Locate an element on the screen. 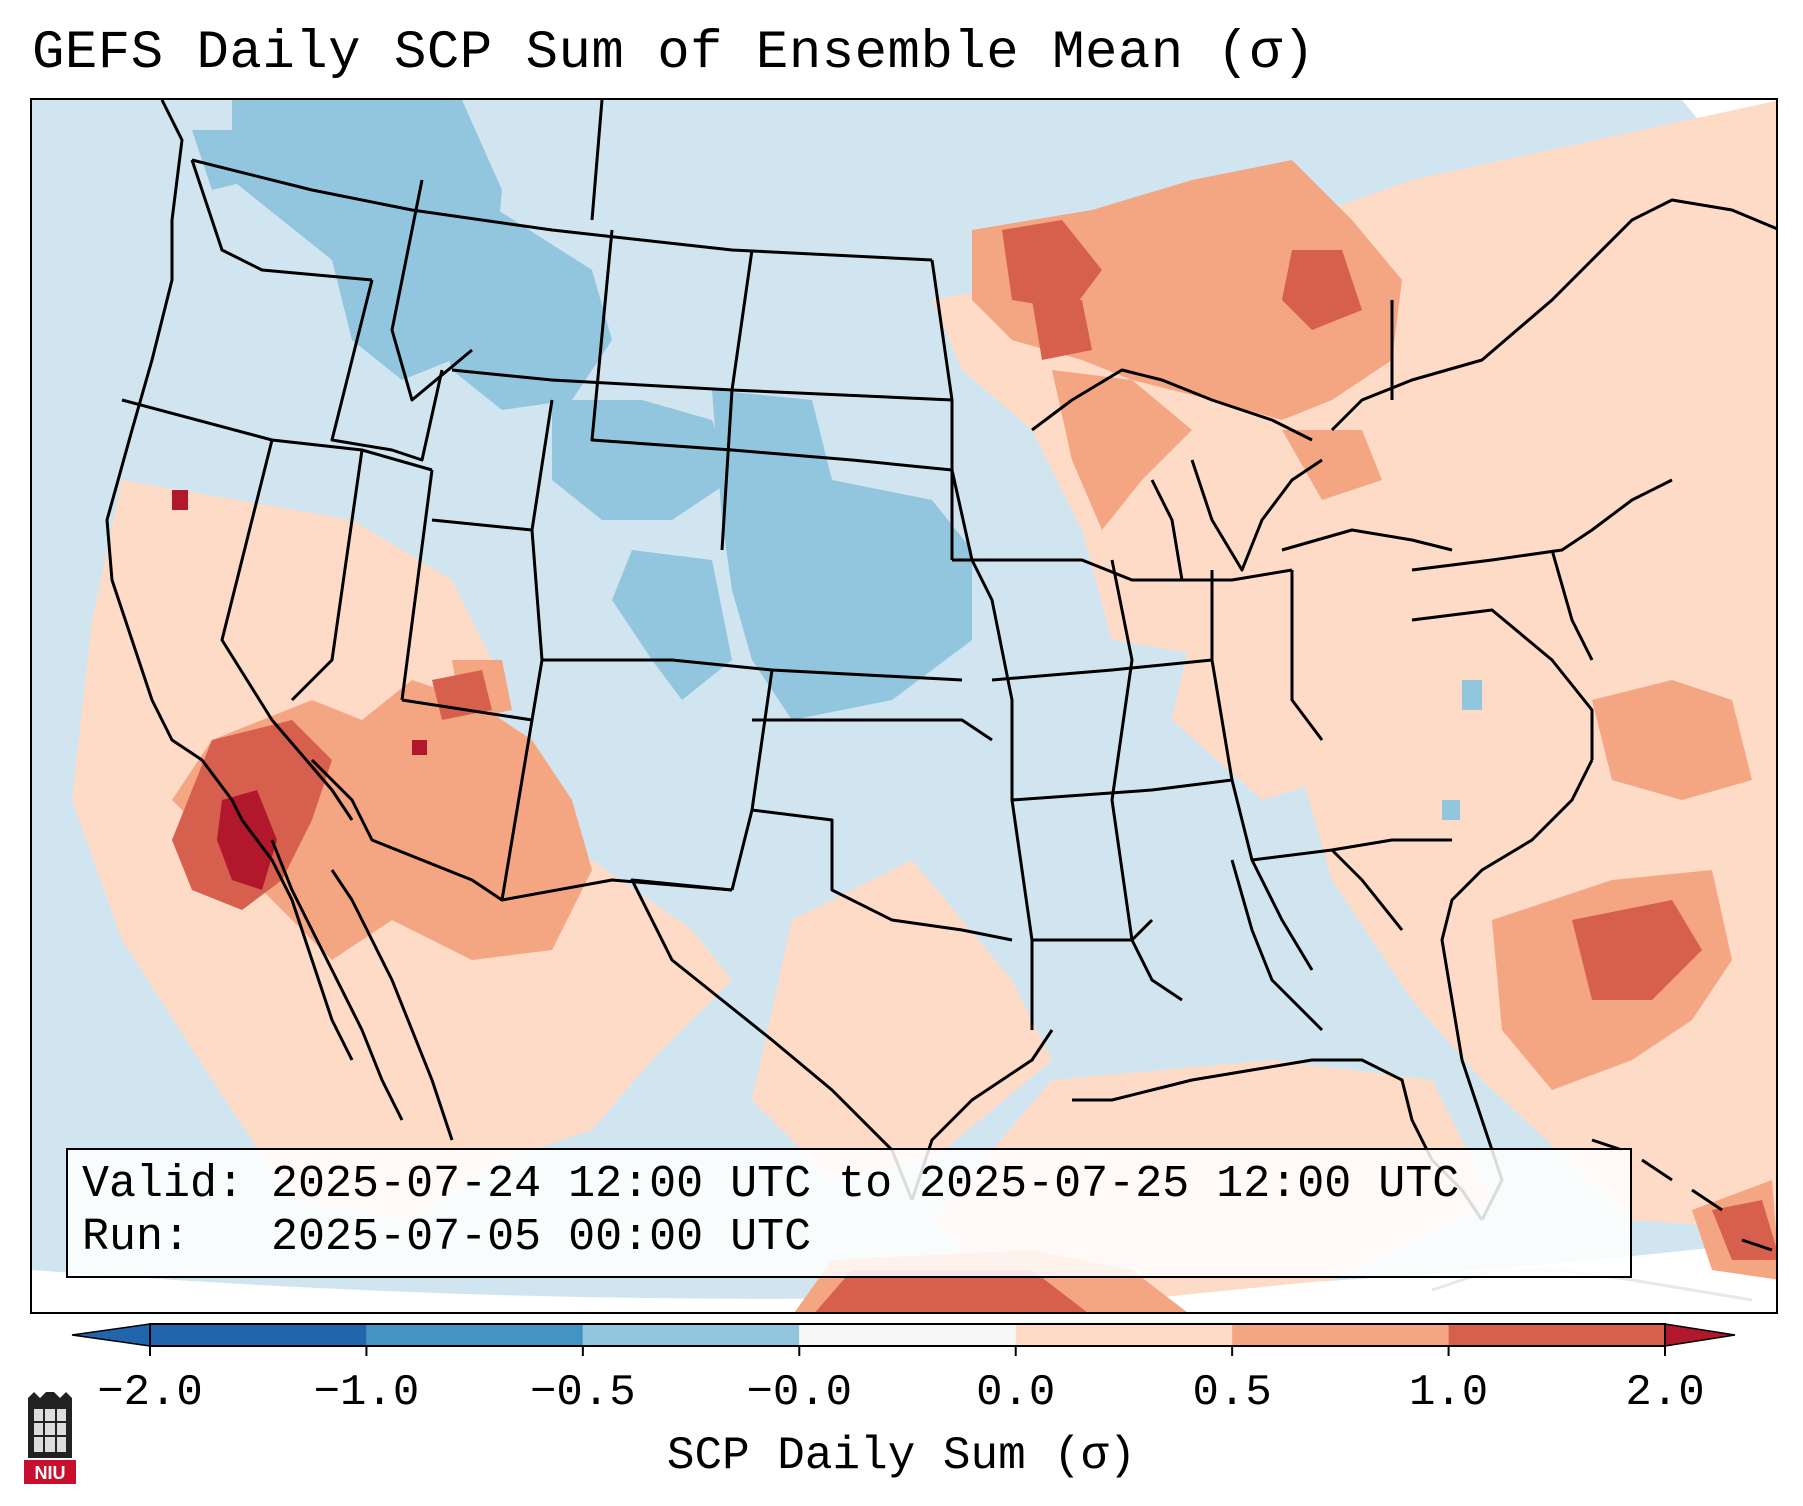 This screenshot has width=1803, height=1506. valid-label: Valid: is located at coordinates (163, 1184).